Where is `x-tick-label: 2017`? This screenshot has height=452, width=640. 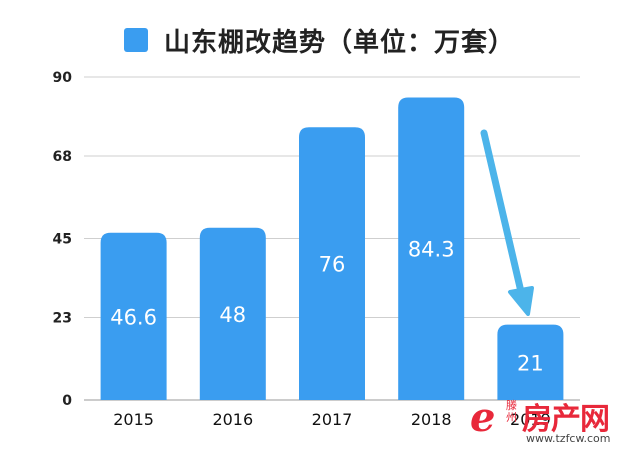
x-tick-label: 2017 is located at coordinates (332, 419).